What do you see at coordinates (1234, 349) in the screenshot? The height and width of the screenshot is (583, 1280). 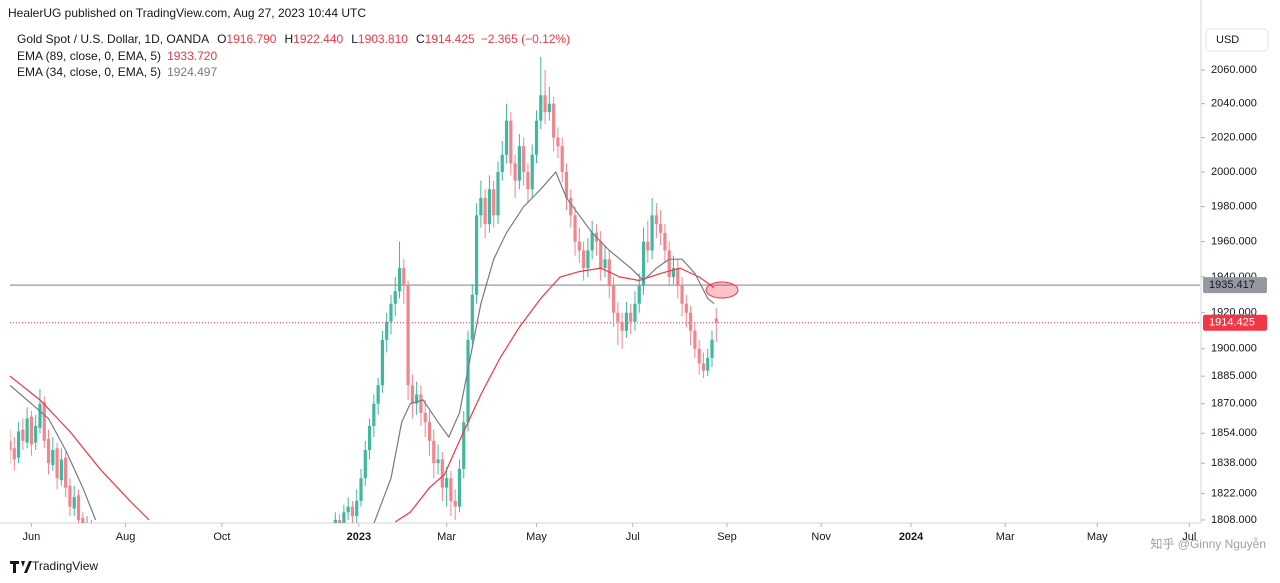 I see `y-tick-label: 1900.000` at bounding box center [1234, 349].